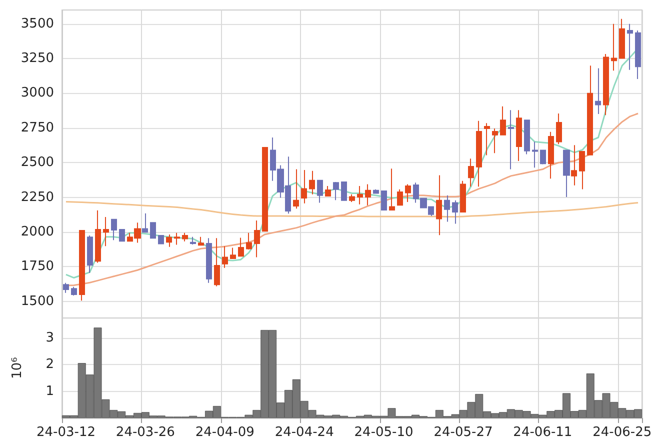  I want to click on x-tick-label: 24-03-12, so click(66, 432).